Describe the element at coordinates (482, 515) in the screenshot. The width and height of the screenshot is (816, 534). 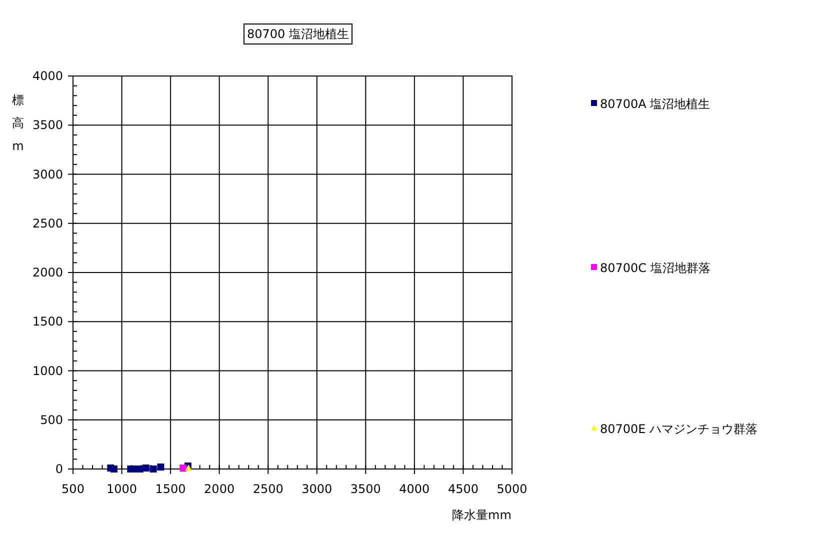
I see `x-axis-title: 降水量mm` at that location.